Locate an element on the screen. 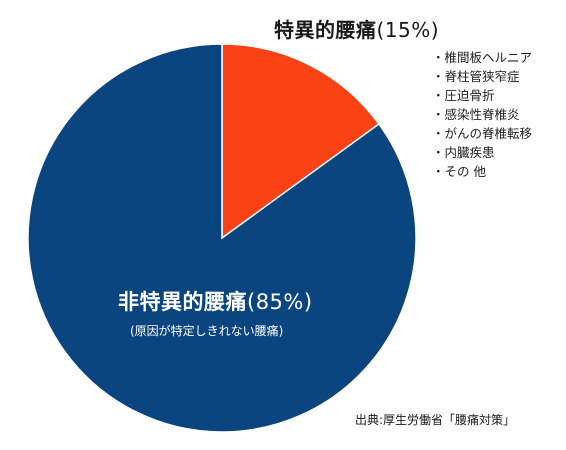 This screenshot has height=450, width=566. cause-item: ・その 他 is located at coordinates (459, 171).